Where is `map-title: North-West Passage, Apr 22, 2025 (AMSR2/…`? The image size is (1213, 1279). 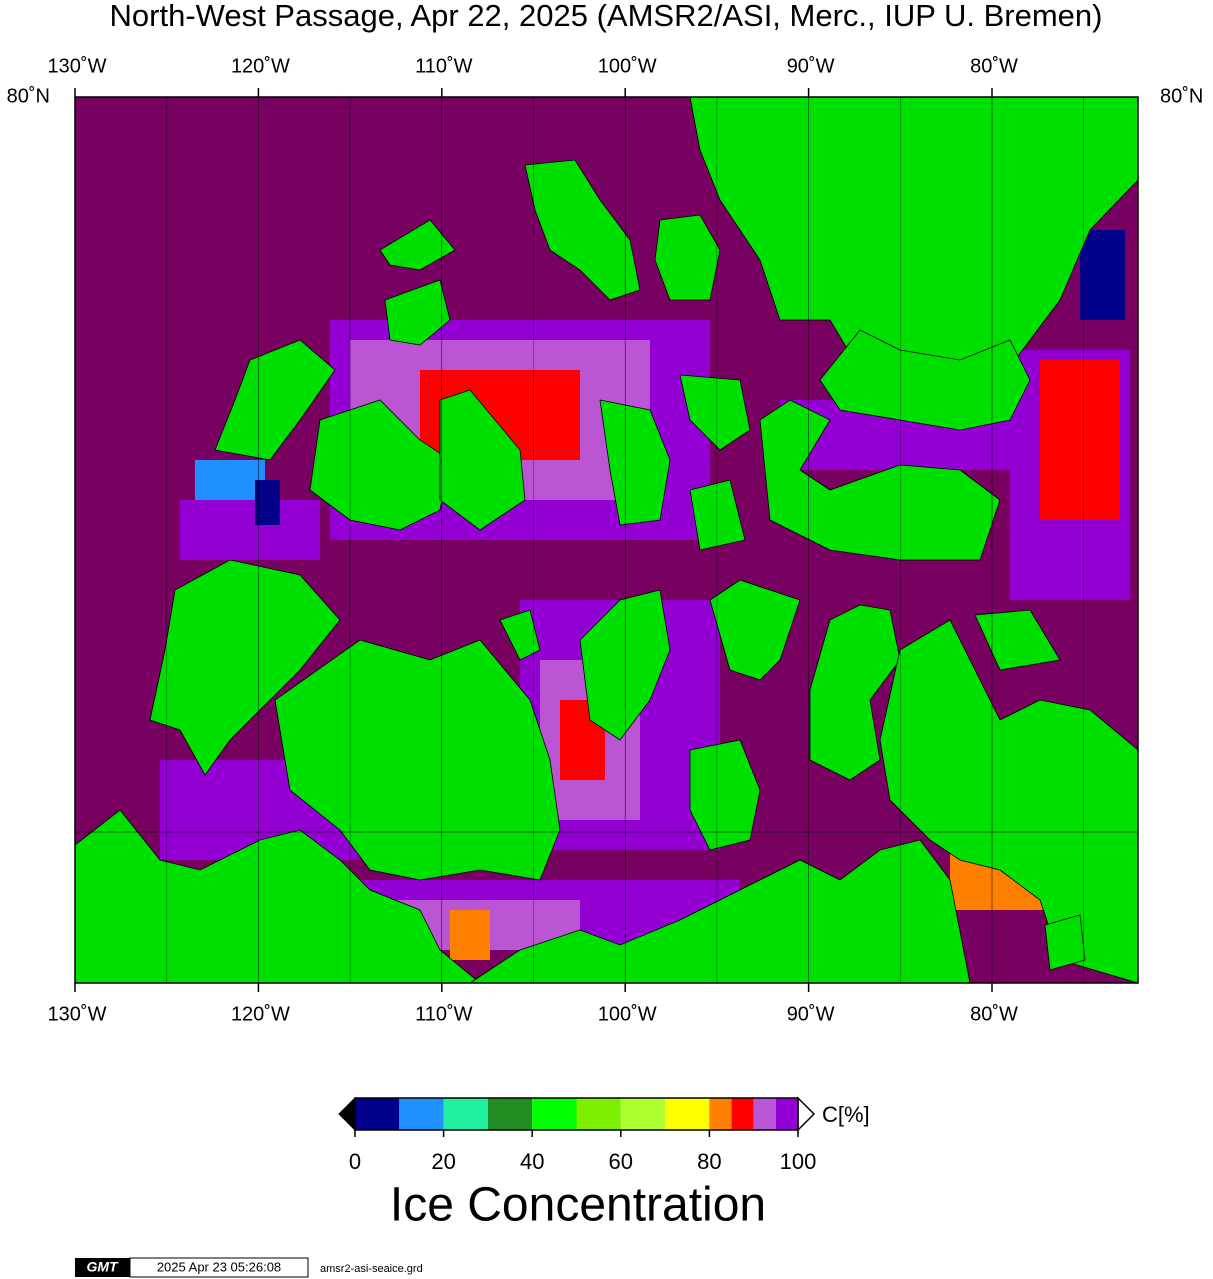 map-title: North-West Passage, Apr 22, 2025 (AMSR2/… is located at coordinates (606, 16).